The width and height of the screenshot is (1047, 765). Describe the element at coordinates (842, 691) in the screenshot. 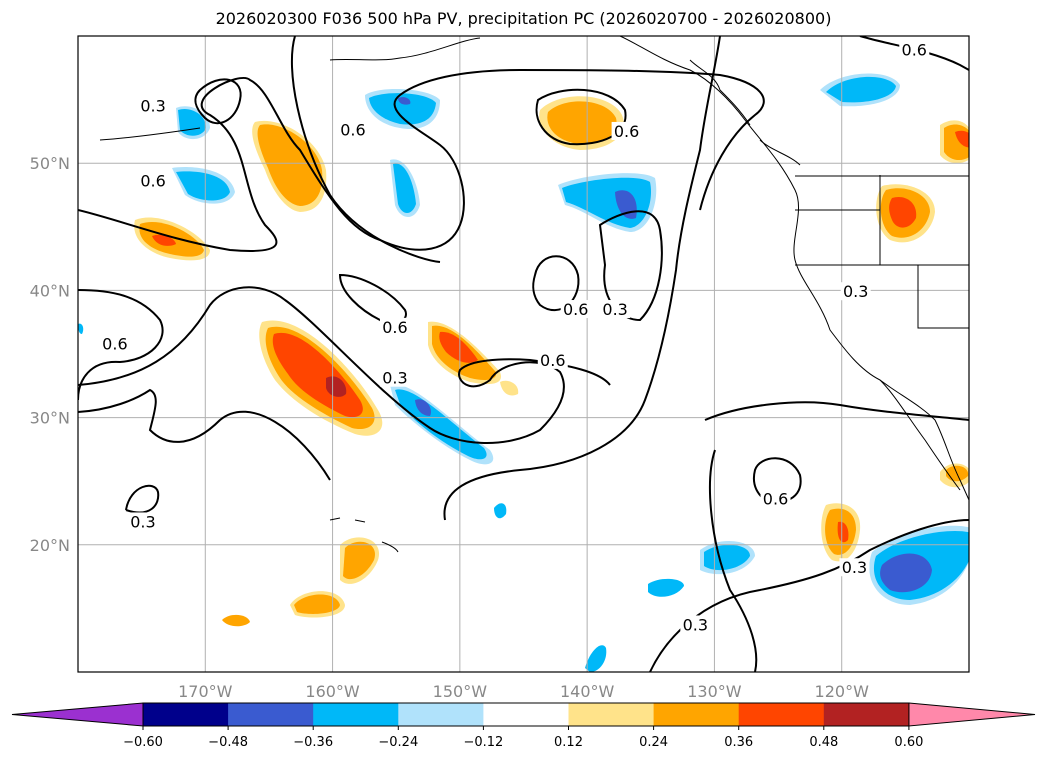

I see `lon-tick-label: 120°W` at that location.